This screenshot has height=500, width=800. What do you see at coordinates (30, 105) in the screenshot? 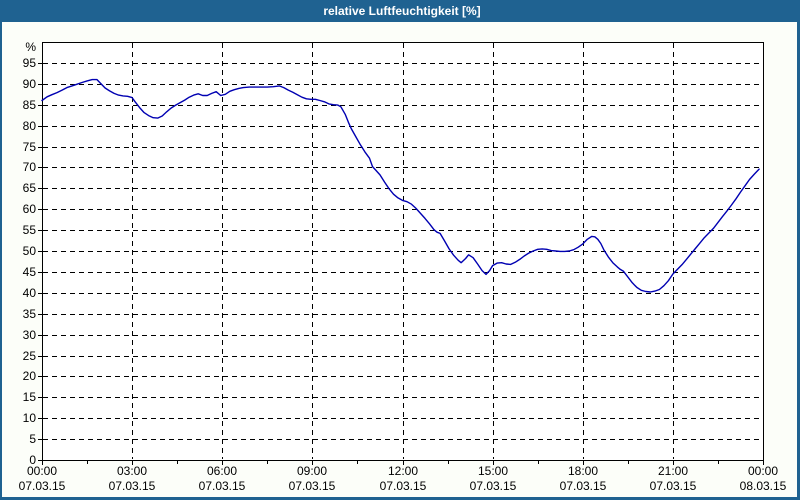
I see `y-tick-label: 85` at bounding box center [30, 105].